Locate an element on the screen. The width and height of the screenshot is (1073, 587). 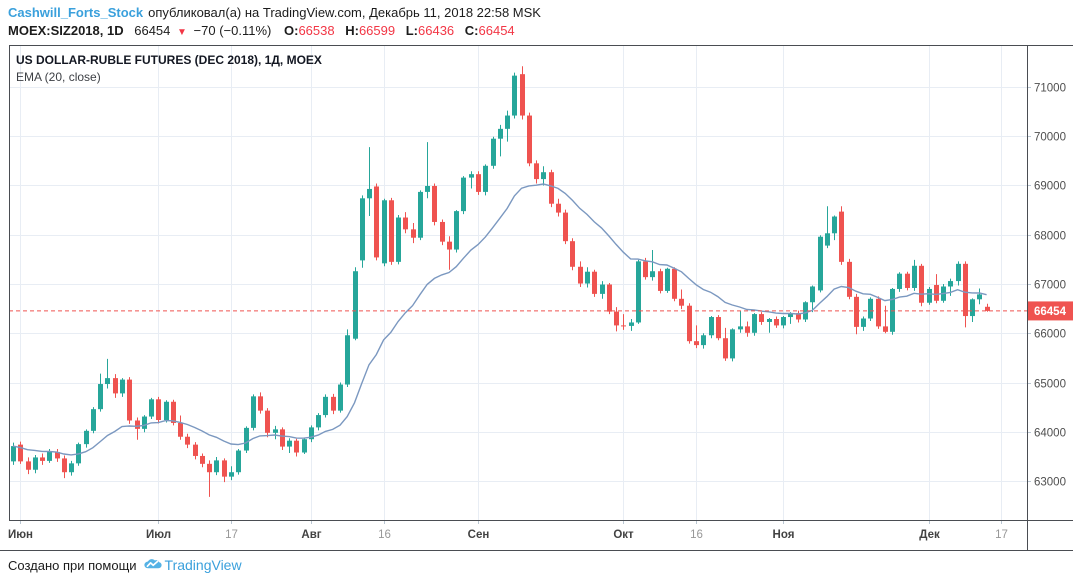
svg-text: 64000 is located at coordinates (1050, 434).